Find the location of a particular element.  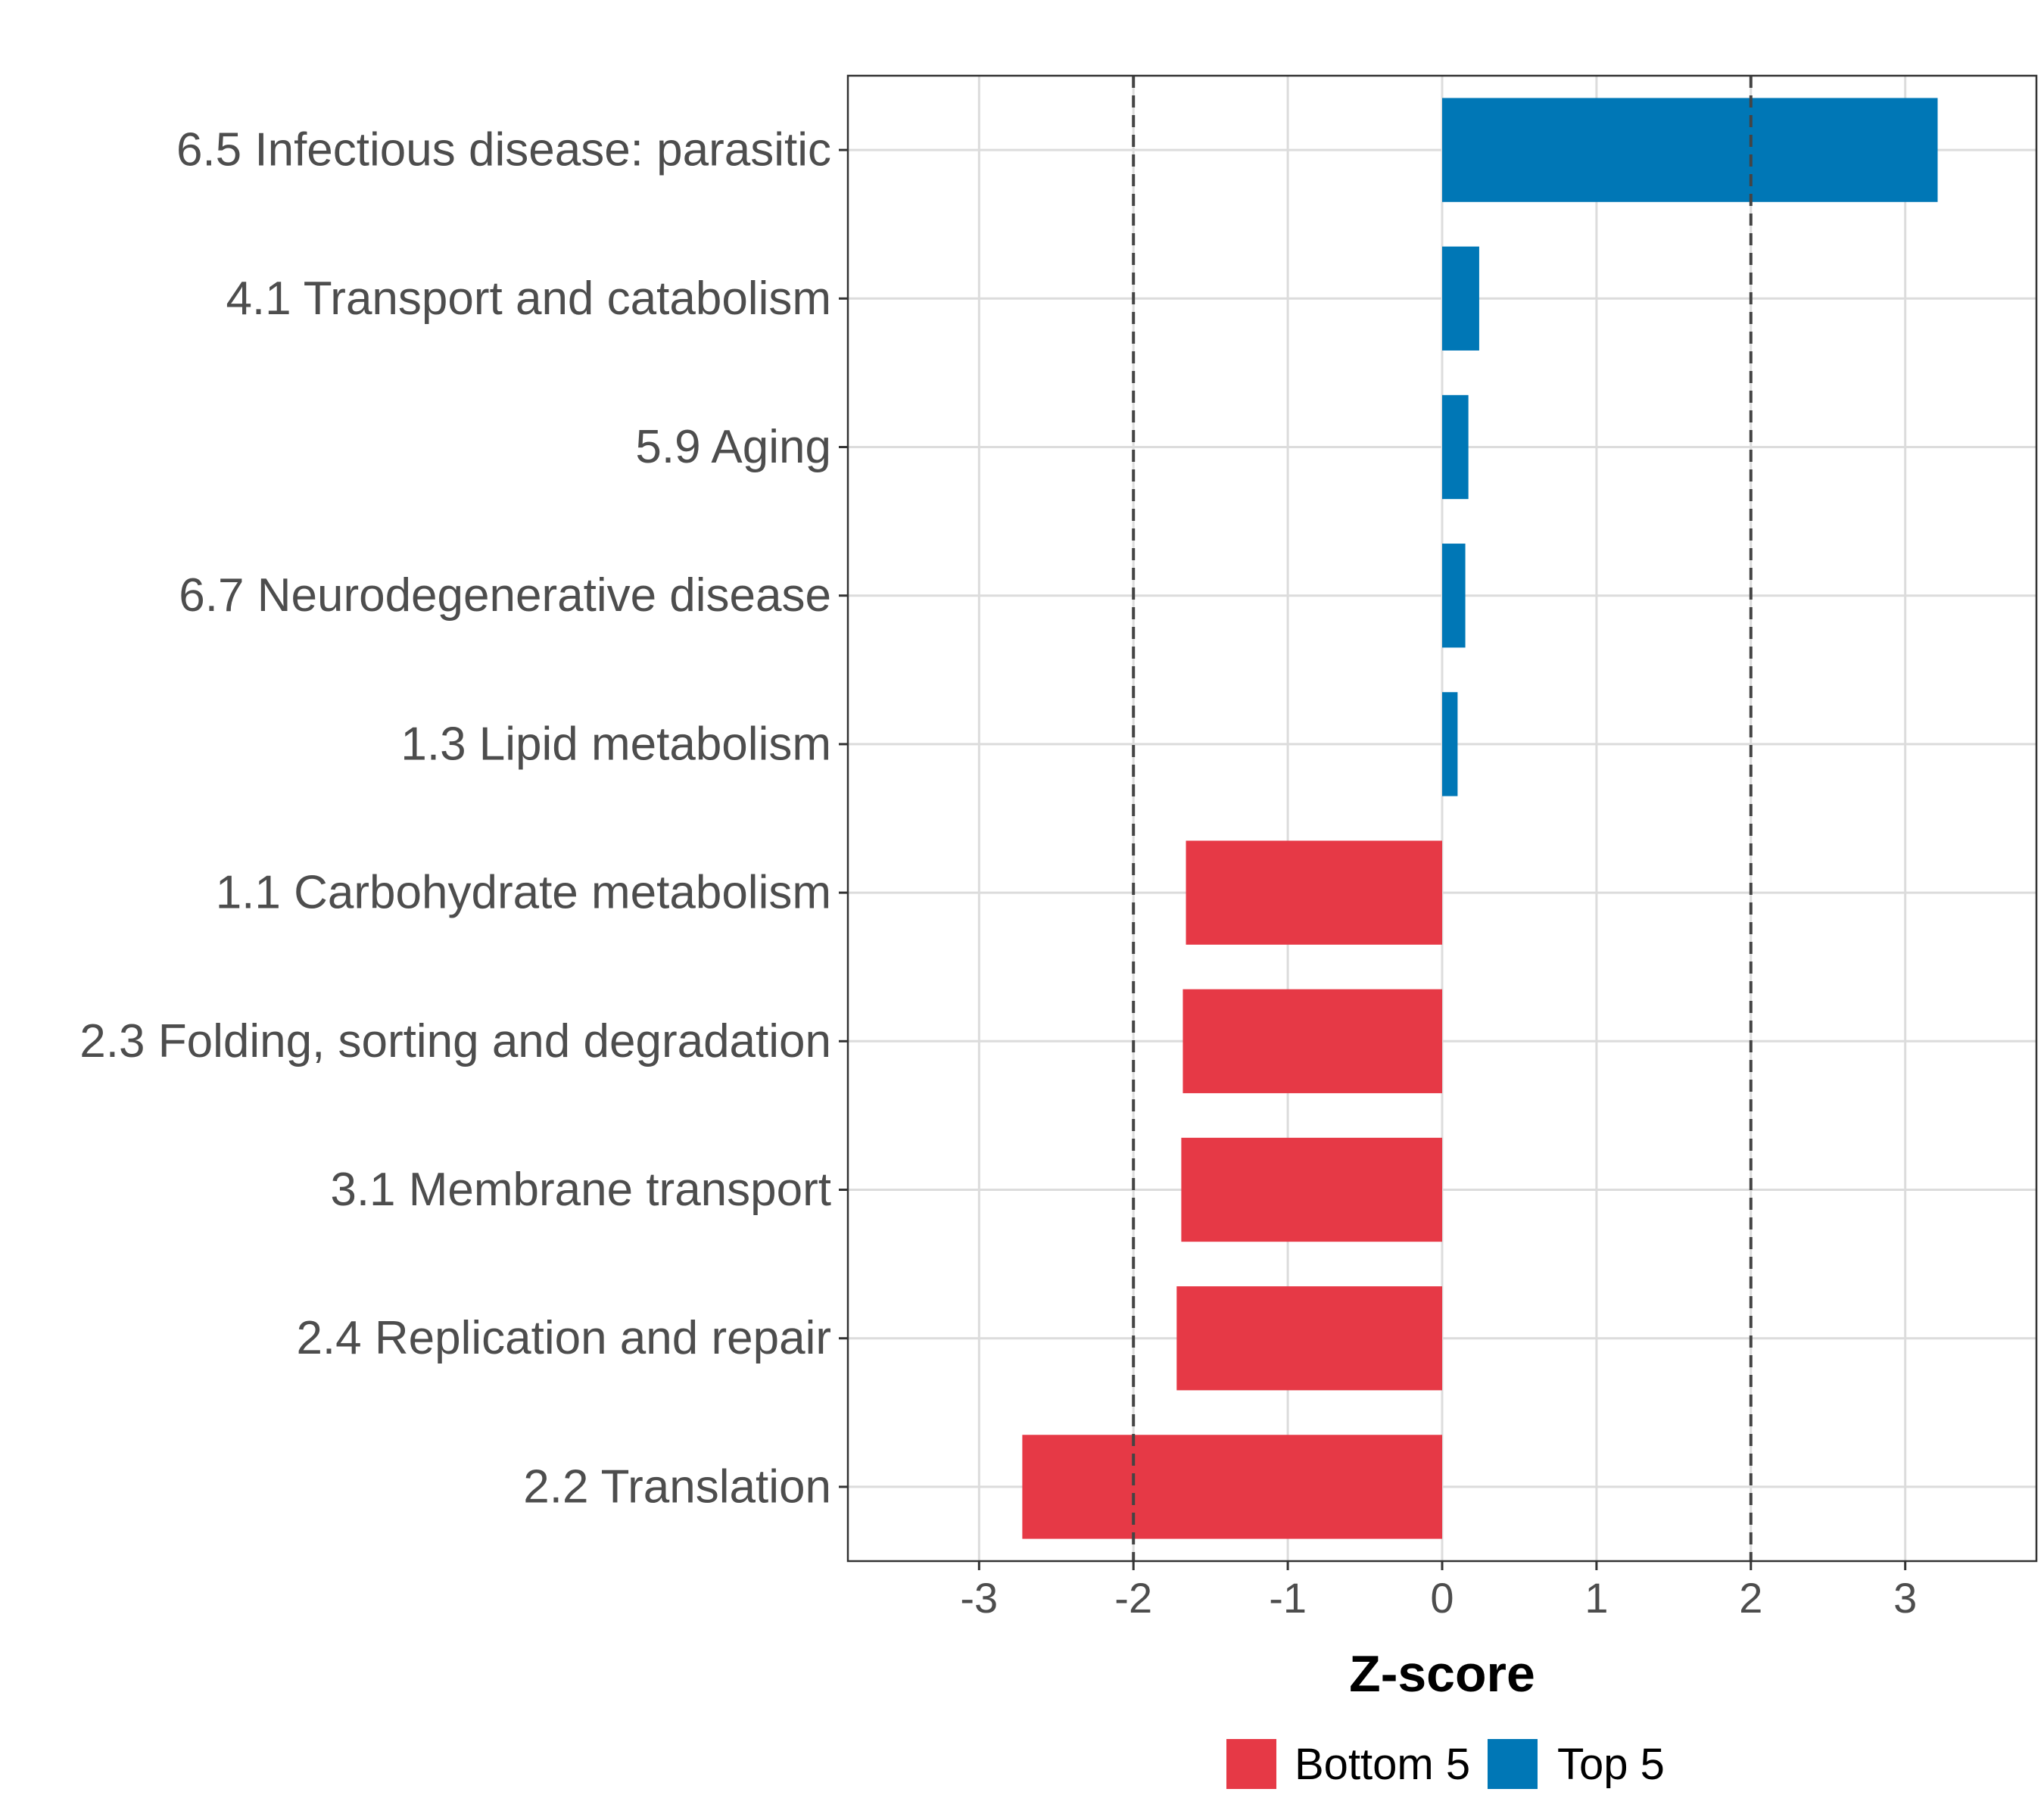

legend-label-bottom-5: Bottom 5 is located at coordinates (1382, 1764).